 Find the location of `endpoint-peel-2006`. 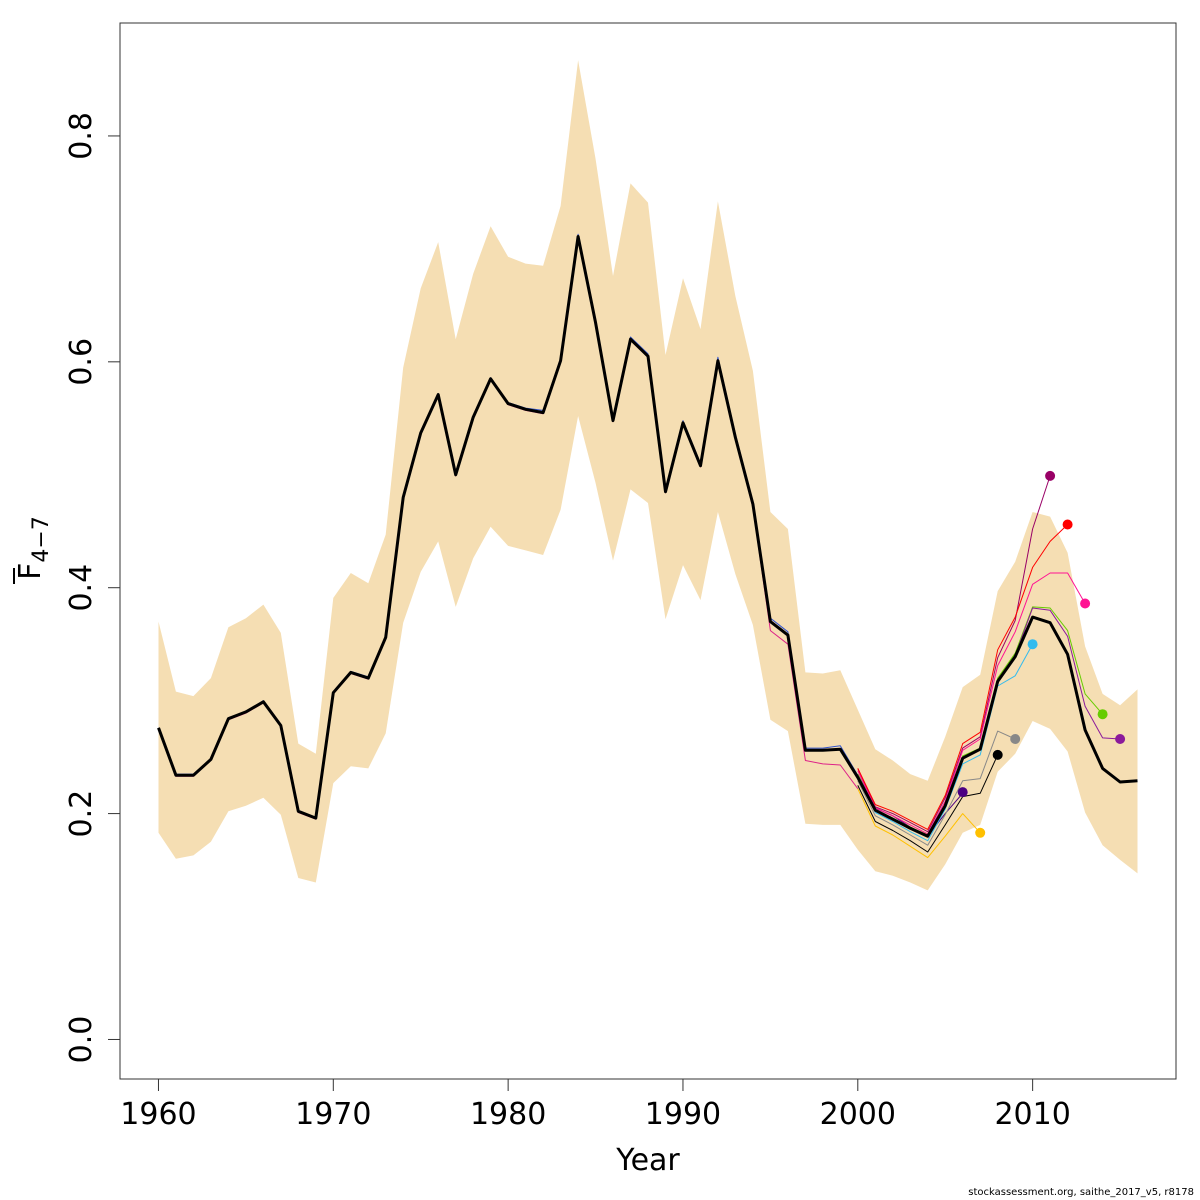

endpoint-peel-2006 is located at coordinates (962, 792).